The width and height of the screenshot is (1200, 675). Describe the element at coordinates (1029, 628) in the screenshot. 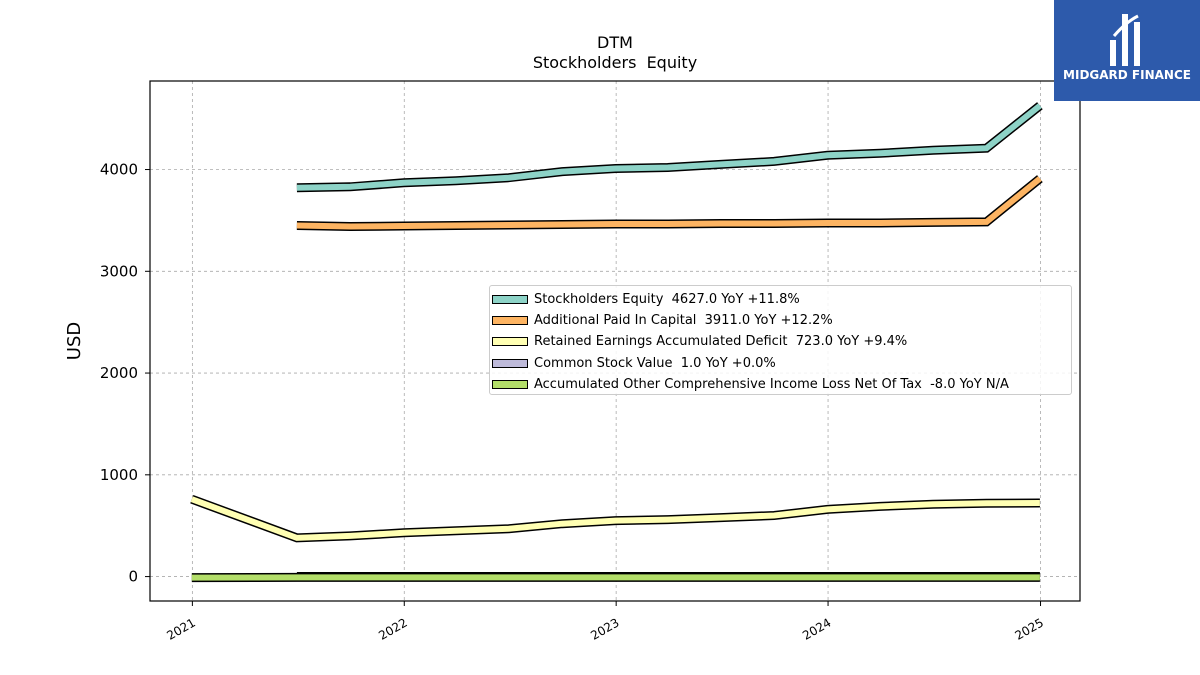

I see `x-tick-label: 2025` at that location.